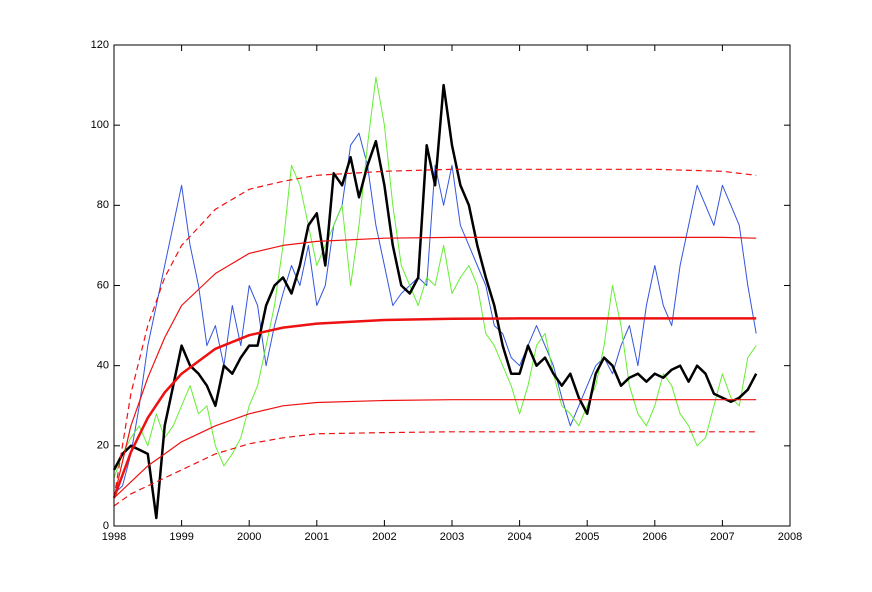 This screenshot has width=872, height=592. I want to click on y-tick-label: 80, so click(103, 205).